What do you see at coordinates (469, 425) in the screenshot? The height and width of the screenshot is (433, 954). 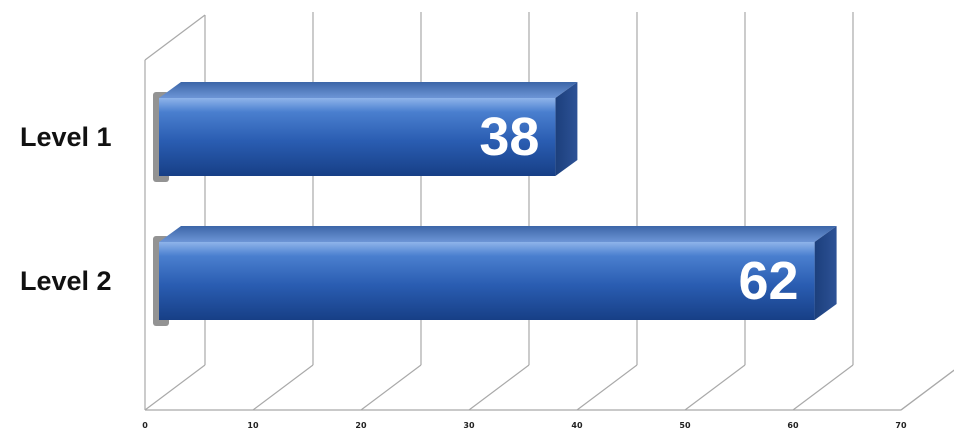 I see `x-tick-label: 30` at bounding box center [469, 425].